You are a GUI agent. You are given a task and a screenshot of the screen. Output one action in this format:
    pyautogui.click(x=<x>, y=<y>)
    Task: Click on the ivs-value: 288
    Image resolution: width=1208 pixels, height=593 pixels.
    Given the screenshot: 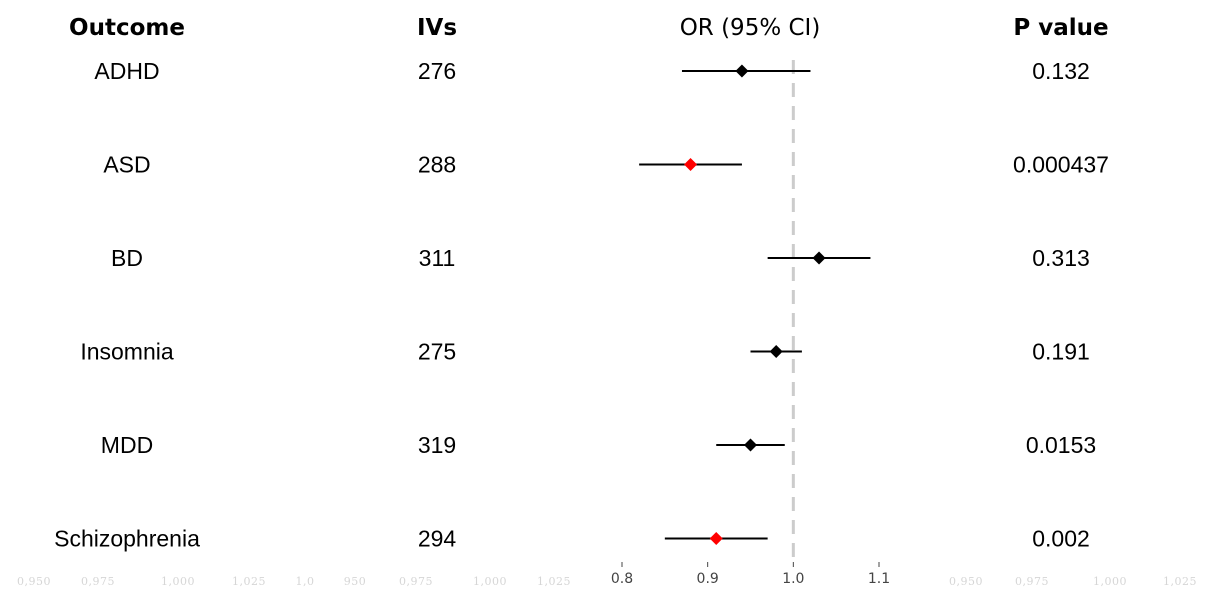 What is the action you would take?
    pyautogui.click(x=437, y=165)
    